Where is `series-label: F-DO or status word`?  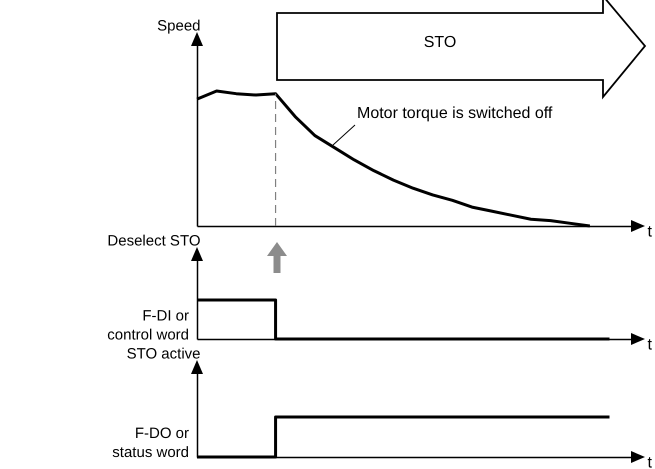 series-label: F-DO or status word is located at coordinates (150, 443).